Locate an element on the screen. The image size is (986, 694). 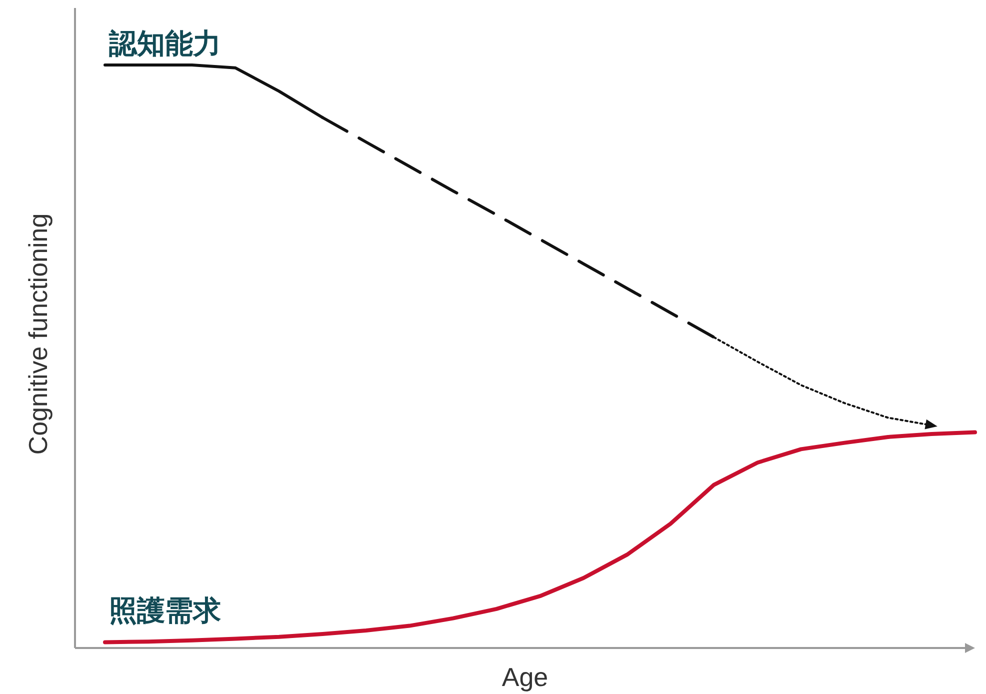
y-axis-title: Cognitive functioning is located at coordinates (38, 334).